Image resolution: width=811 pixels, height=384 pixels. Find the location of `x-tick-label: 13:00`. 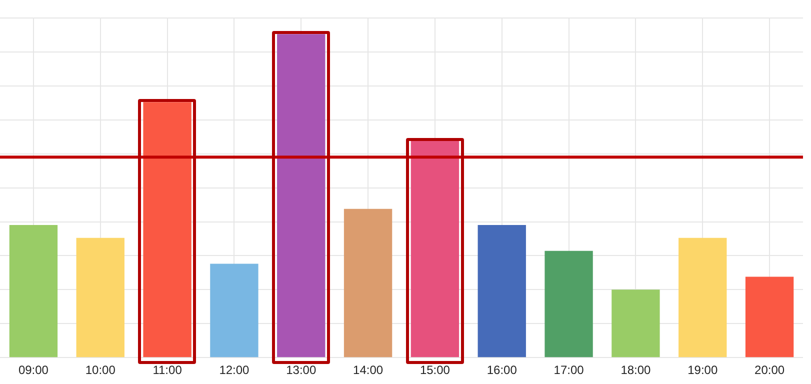

x-tick-label: 13:00 is located at coordinates (301, 370).